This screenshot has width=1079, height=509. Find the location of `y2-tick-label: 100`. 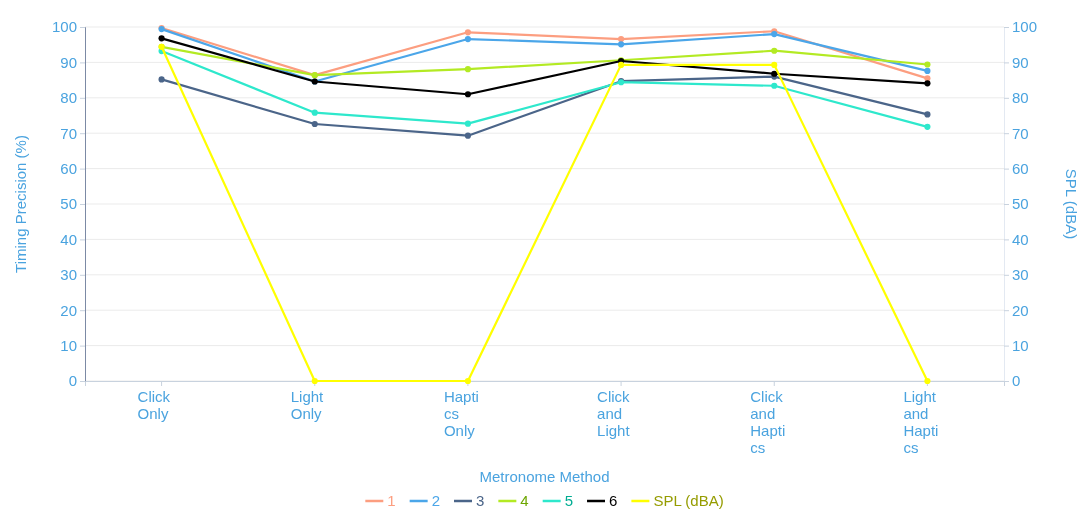

y2-tick-label: 100 is located at coordinates (1025, 27).